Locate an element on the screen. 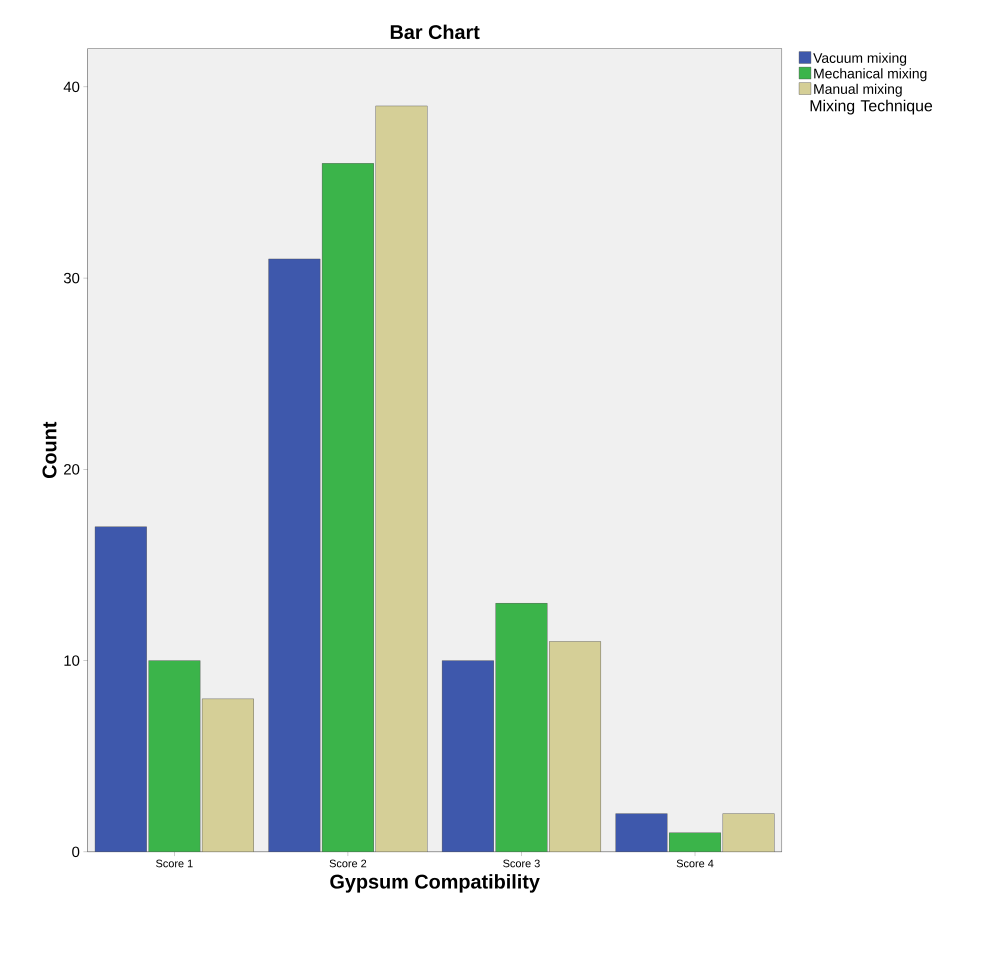  legend-label: Manual mixing is located at coordinates (858, 90).